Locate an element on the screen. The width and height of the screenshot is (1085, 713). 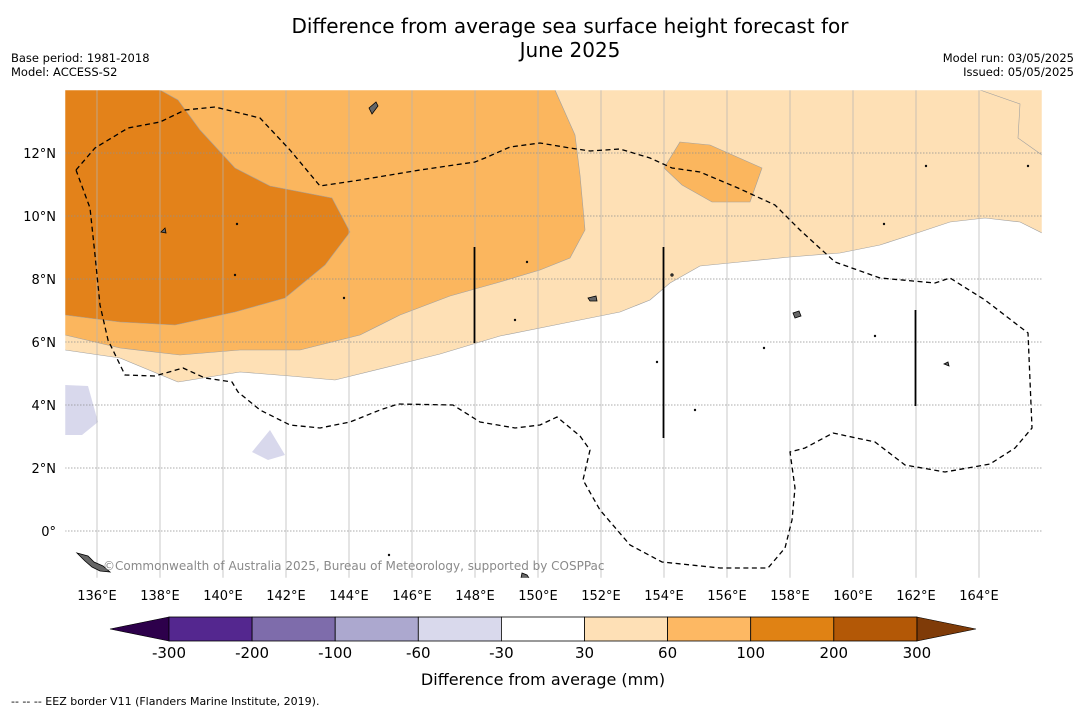
colorbar-tick-label: 30 is located at coordinates (584, 653).